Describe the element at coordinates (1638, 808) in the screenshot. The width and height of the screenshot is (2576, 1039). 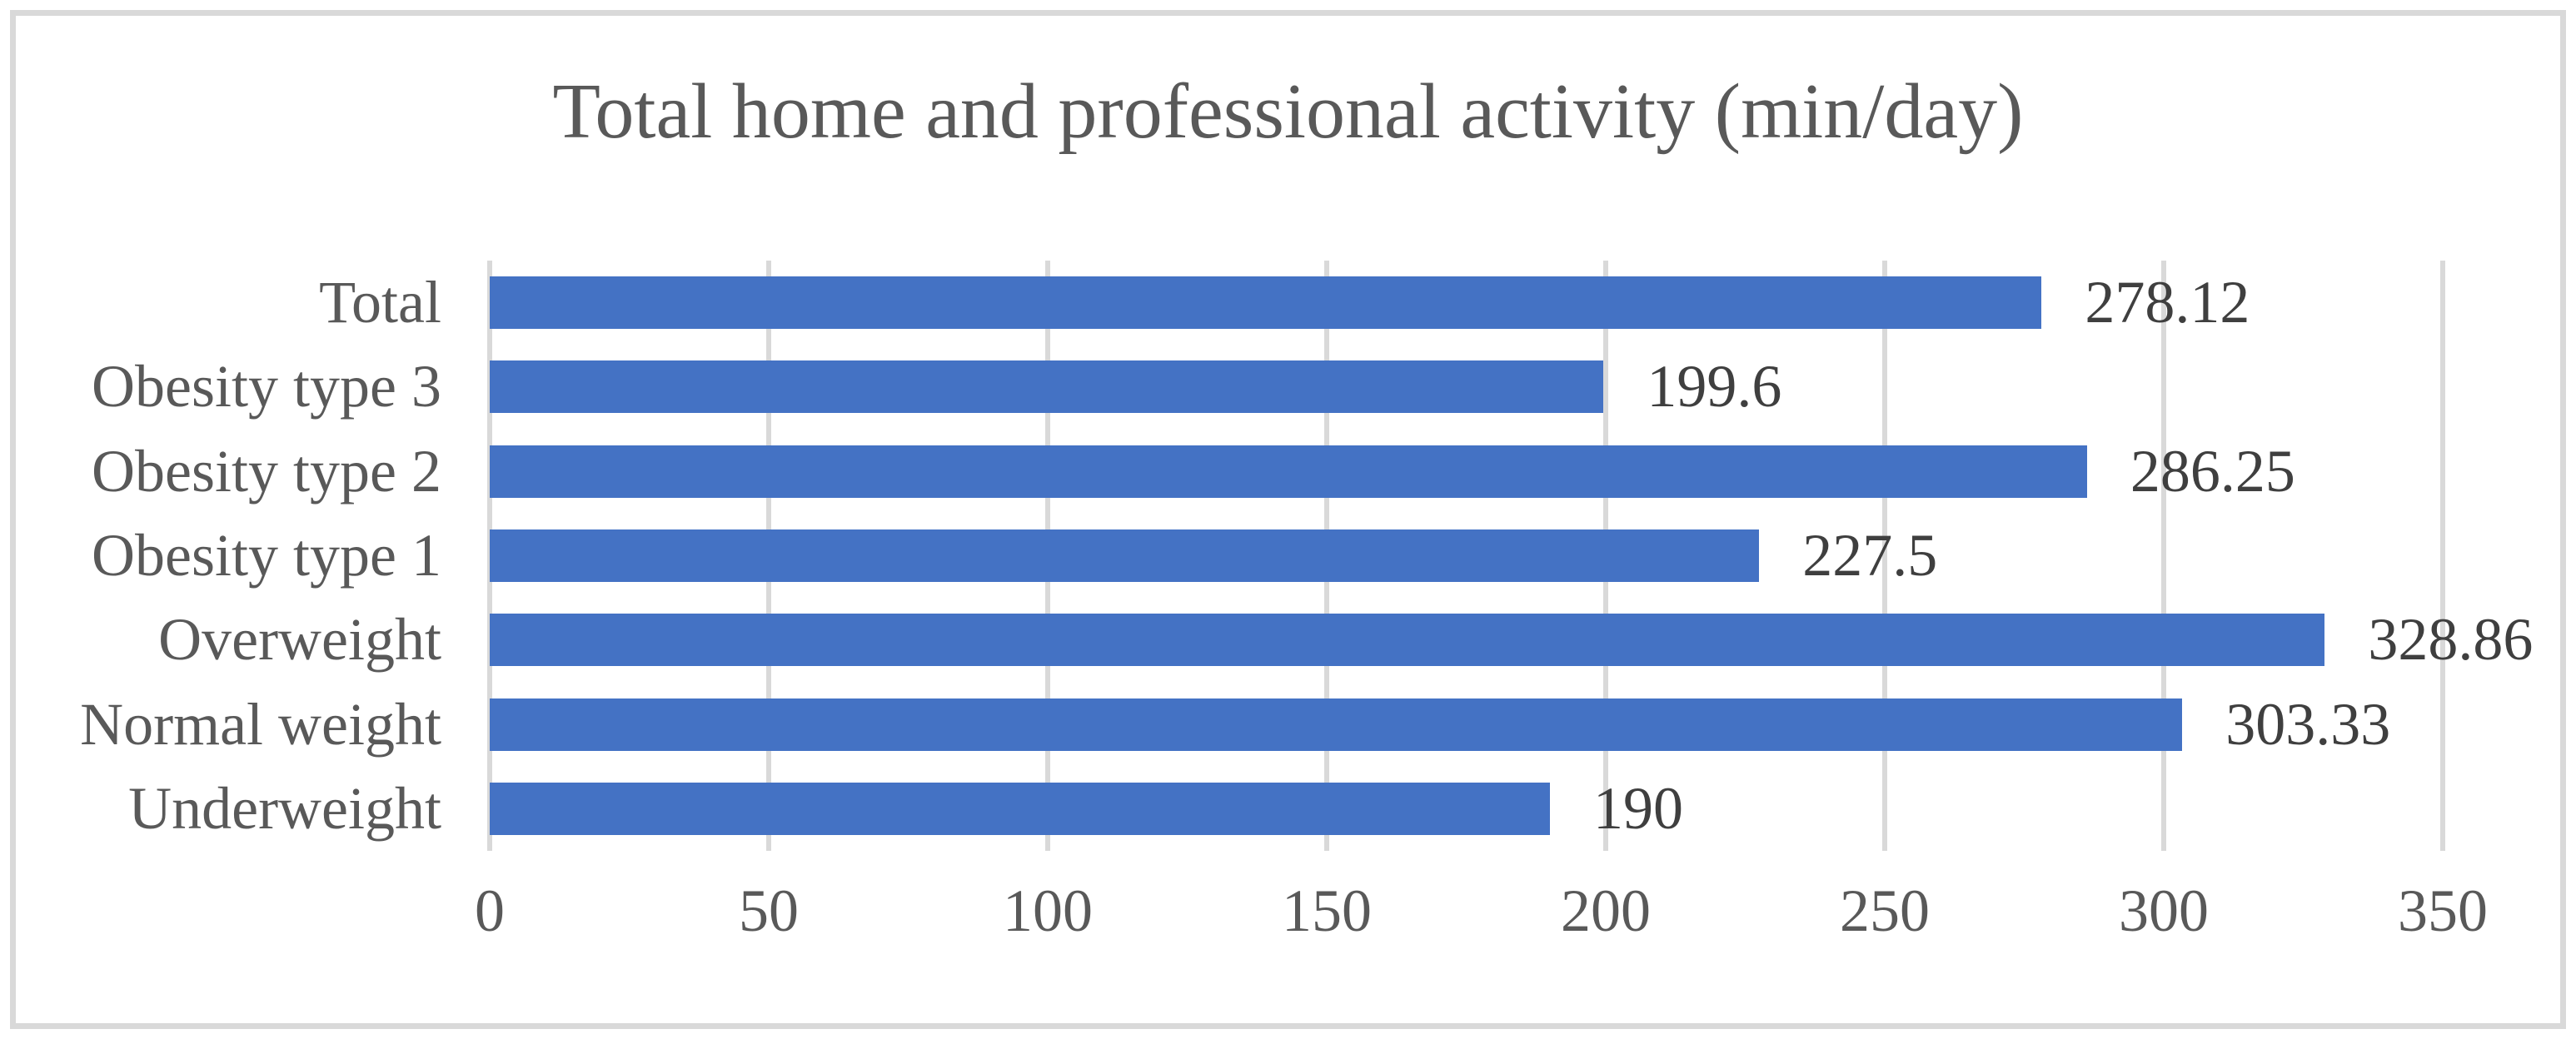
I see `value-label: 190` at that location.